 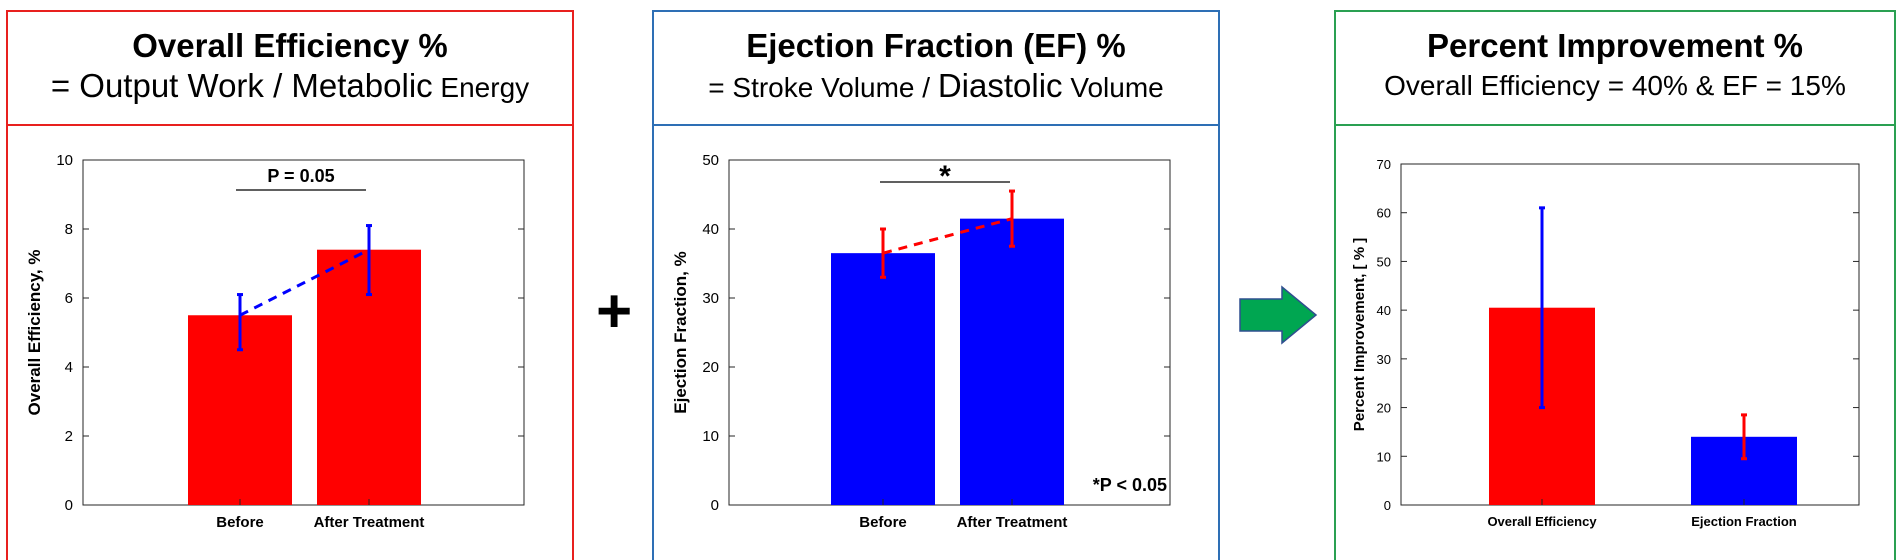 What do you see at coordinates (945, 176) in the screenshot?
I see `significance-label: *` at bounding box center [945, 176].